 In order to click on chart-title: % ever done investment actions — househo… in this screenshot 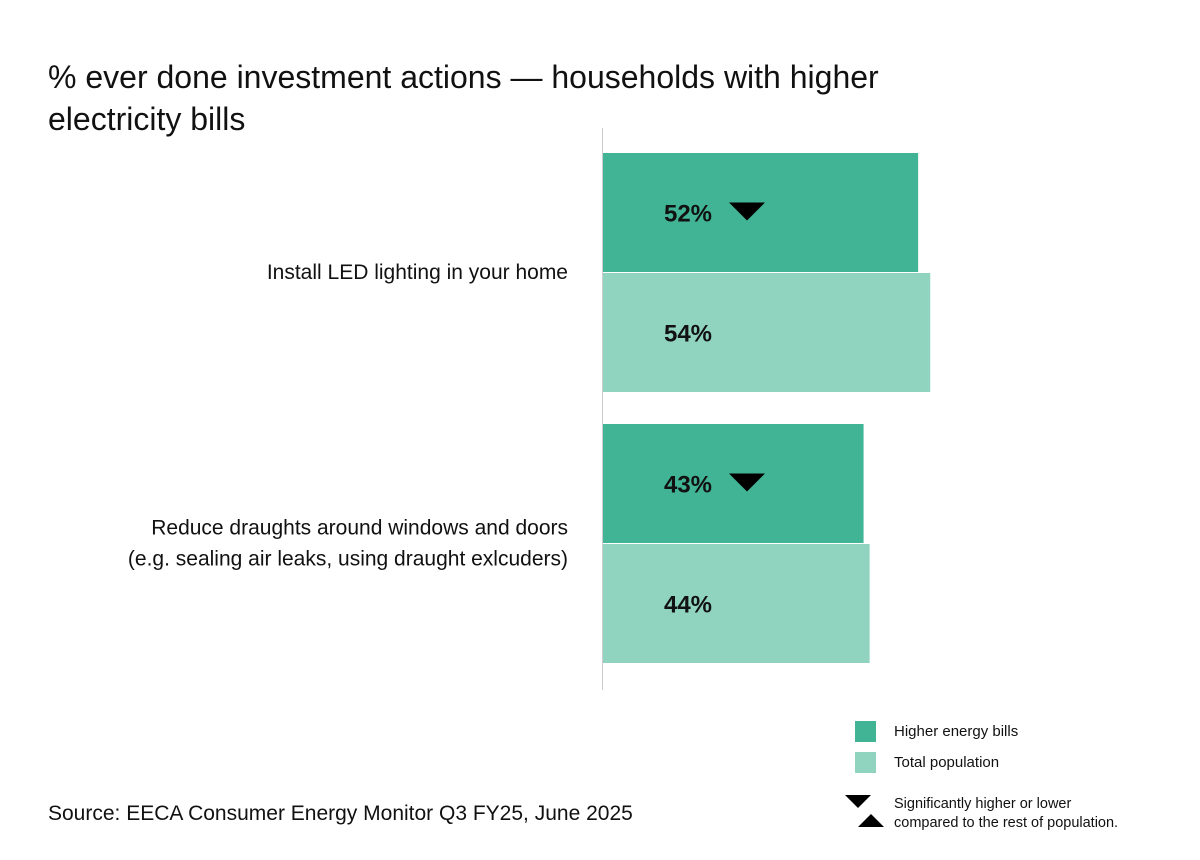, I will do `click(463, 98)`.